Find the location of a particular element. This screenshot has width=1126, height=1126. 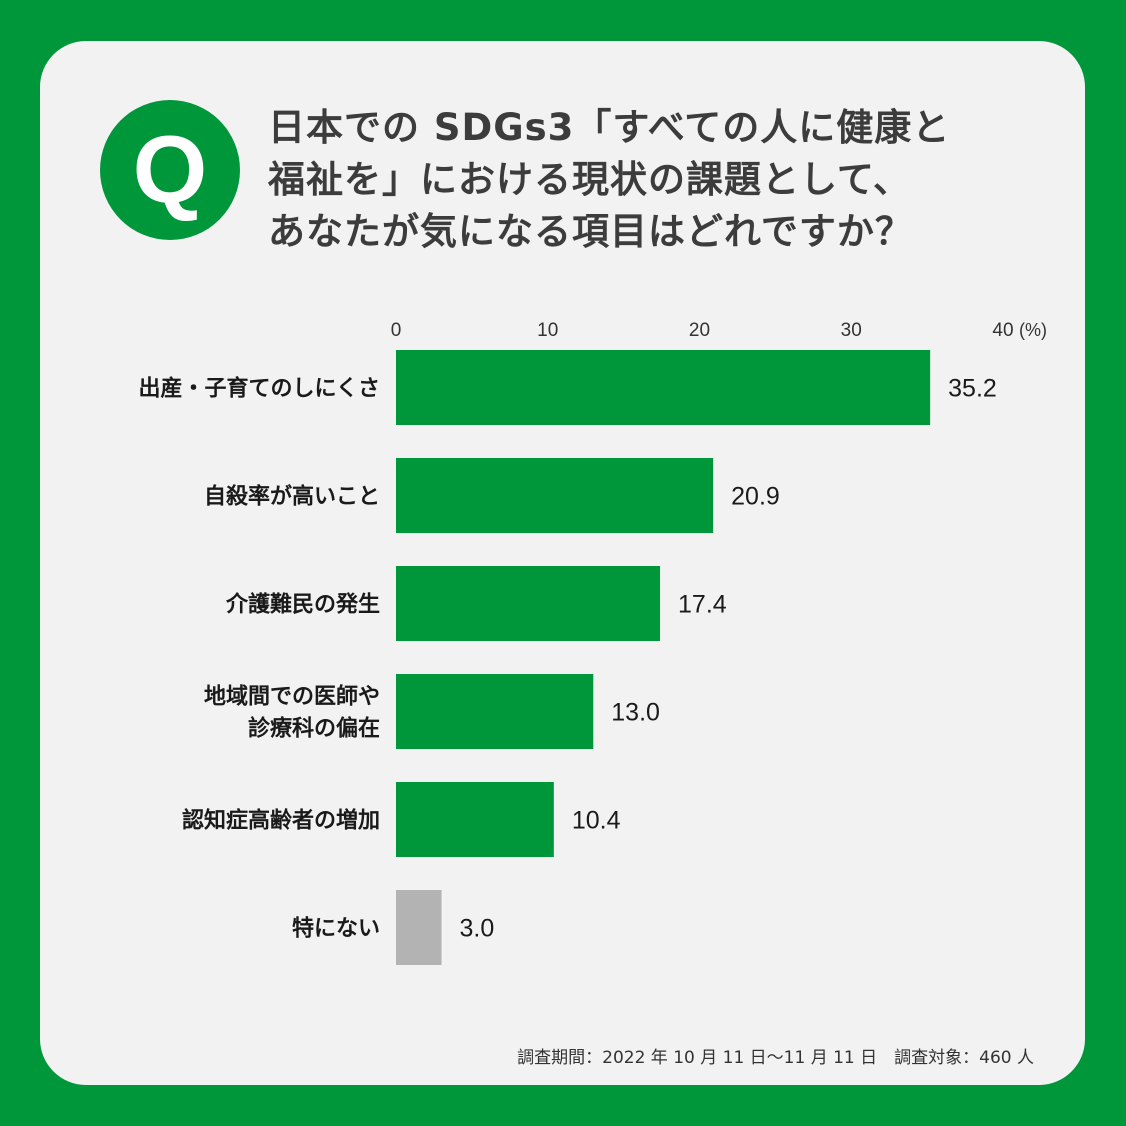

category-label: 自殺率が高いこと is located at coordinates (292, 497).